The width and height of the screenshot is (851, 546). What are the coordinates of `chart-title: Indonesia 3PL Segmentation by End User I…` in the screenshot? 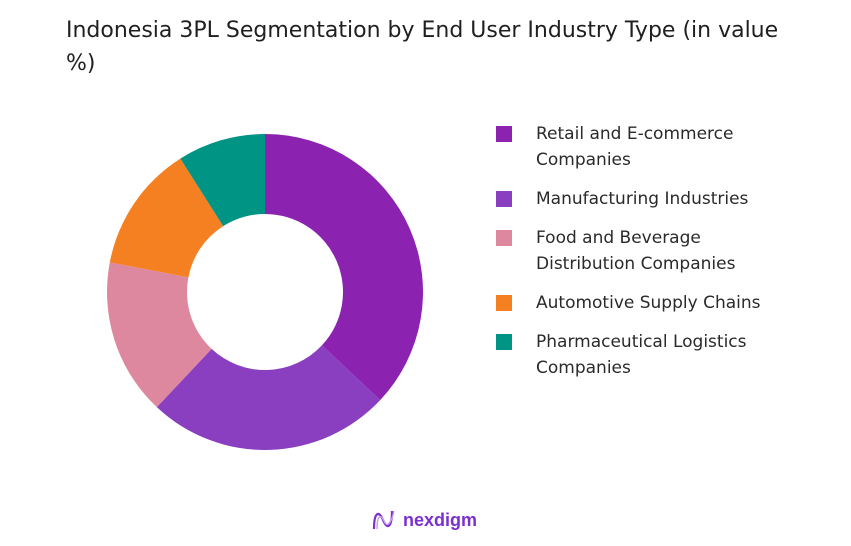 It's located at (422, 47).